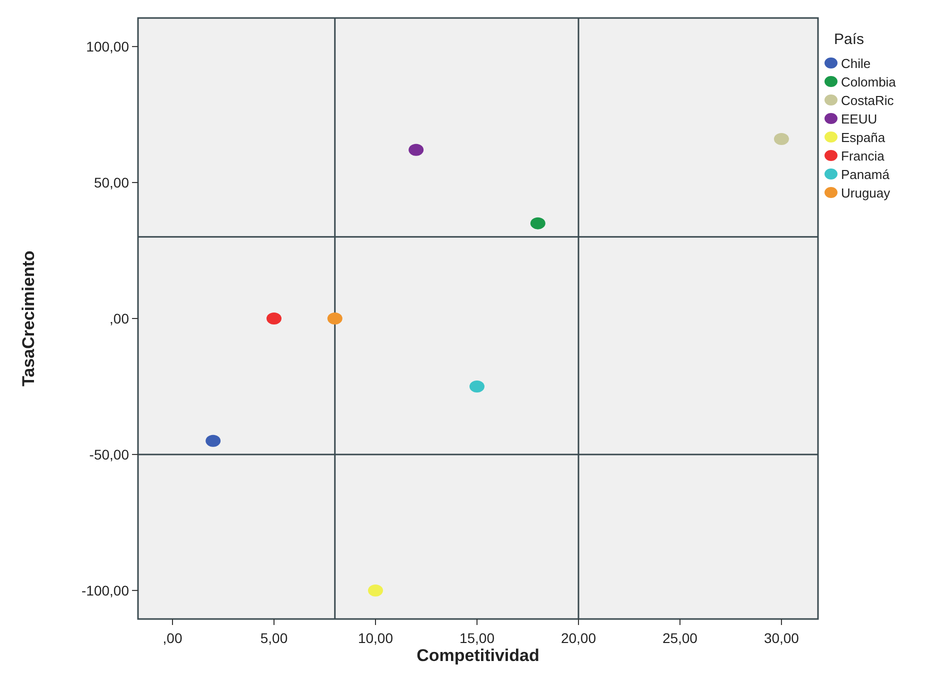  What do you see at coordinates (859, 119) in the screenshot?
I see `legend-label: EEUU` at bounding box center [859, 119].